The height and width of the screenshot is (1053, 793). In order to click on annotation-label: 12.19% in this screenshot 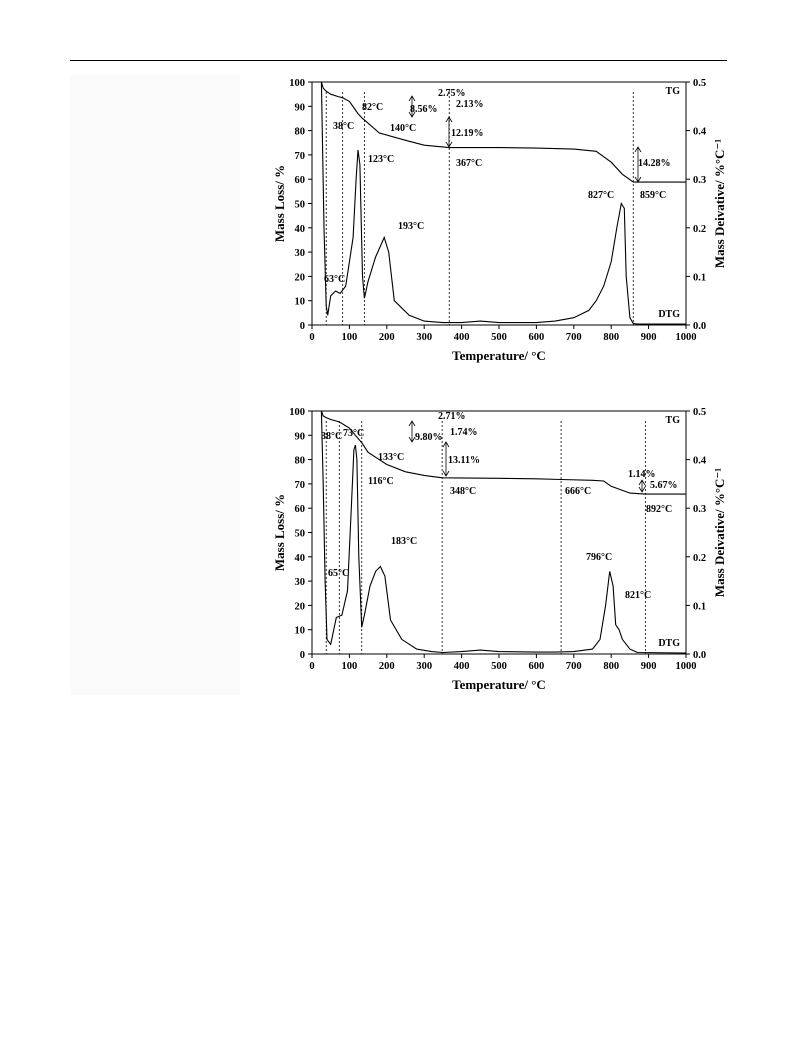, I will do `click(467, 133)`.